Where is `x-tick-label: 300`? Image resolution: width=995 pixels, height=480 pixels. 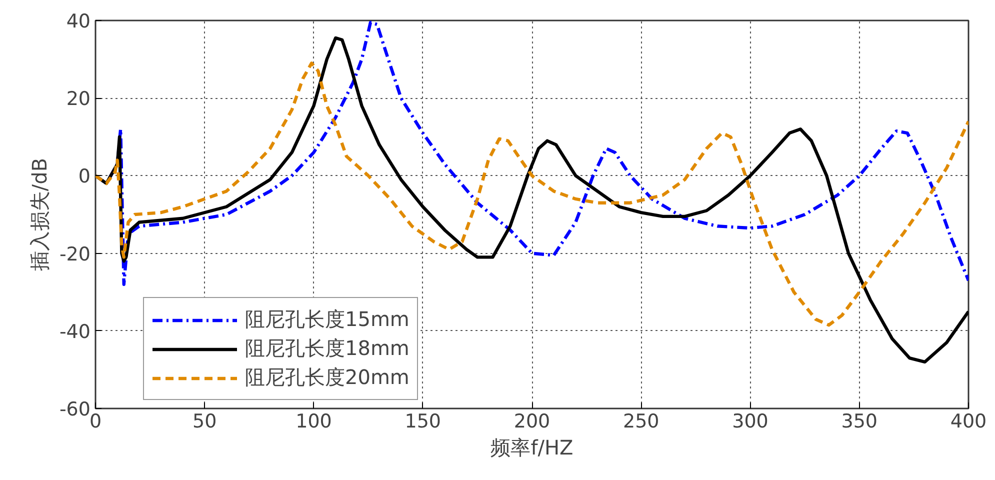
x-tick-label: 300 is located at coordinates (750, 421).